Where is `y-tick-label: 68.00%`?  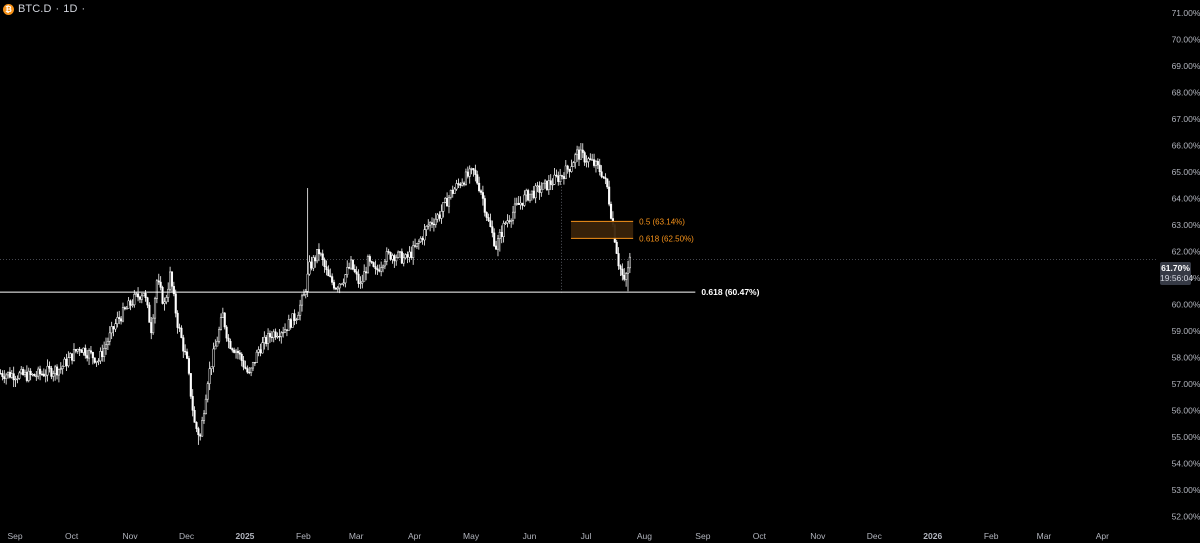 y-tick-label: 68.00% is located at coordinates (1186, 93).